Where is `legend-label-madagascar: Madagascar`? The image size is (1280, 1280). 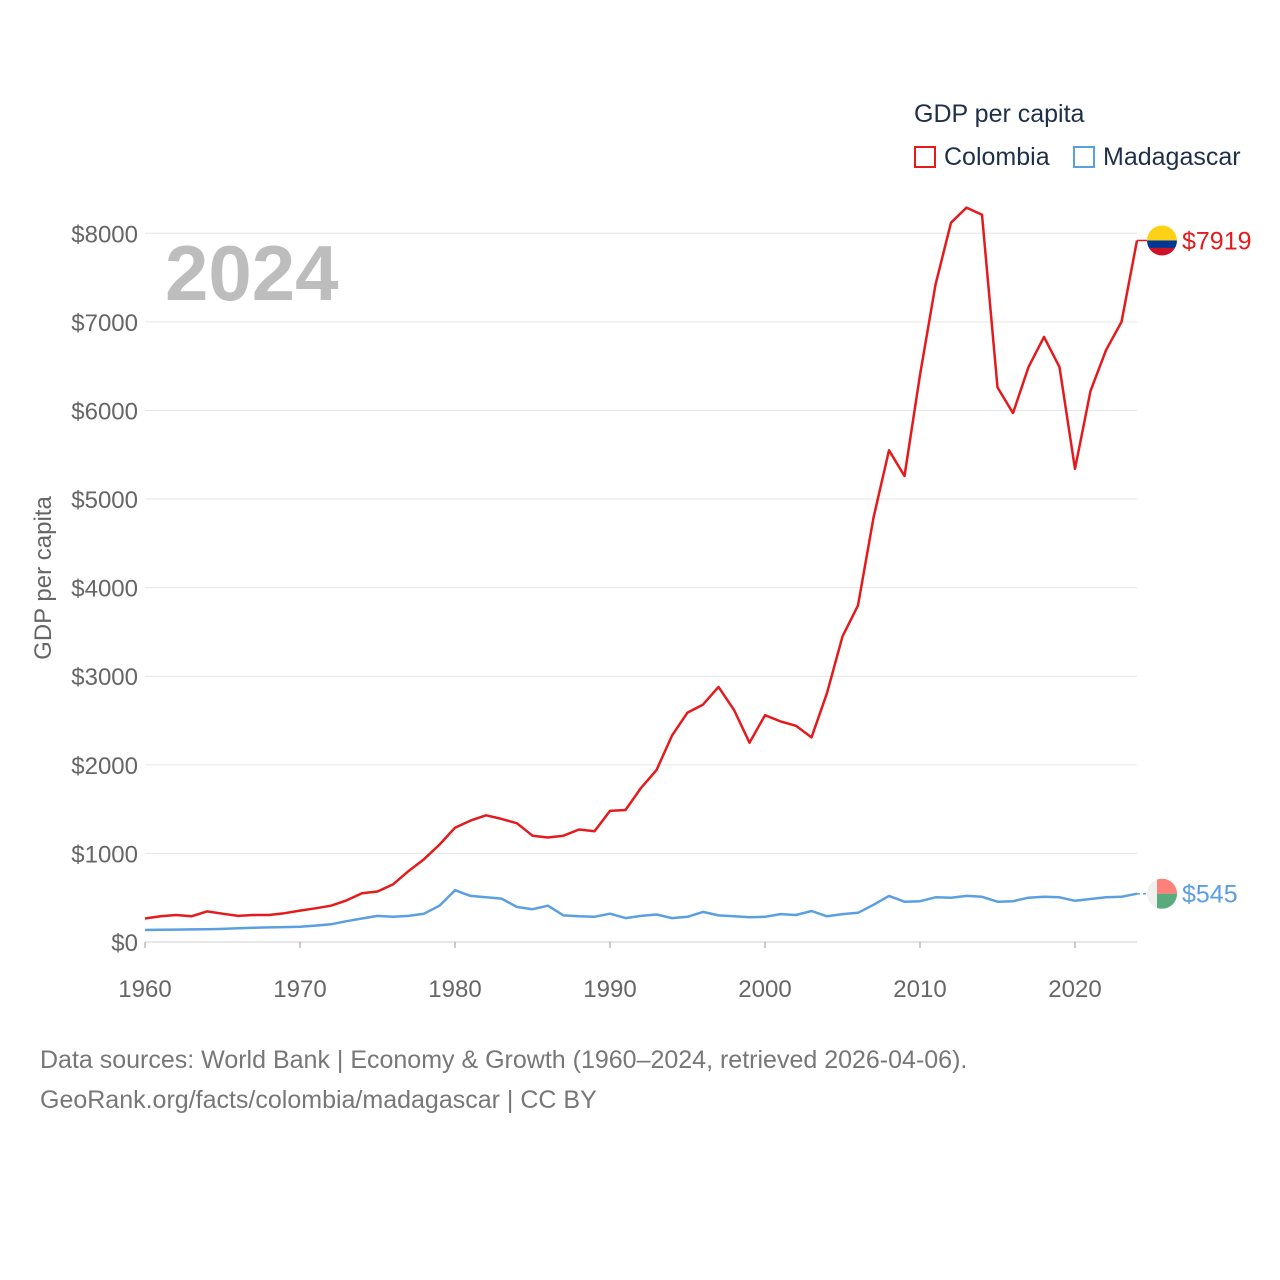
legend-label-madagascar: Madagascar is located at coordinates (1172, 156).